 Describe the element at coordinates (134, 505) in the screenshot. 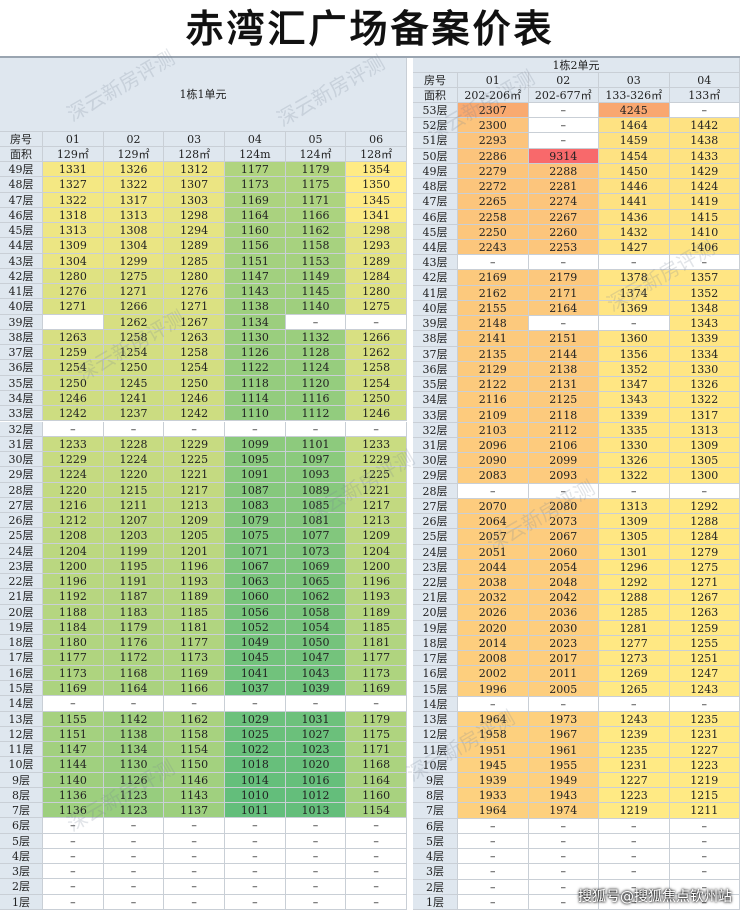

I see `price-cell: 1211` at that location.